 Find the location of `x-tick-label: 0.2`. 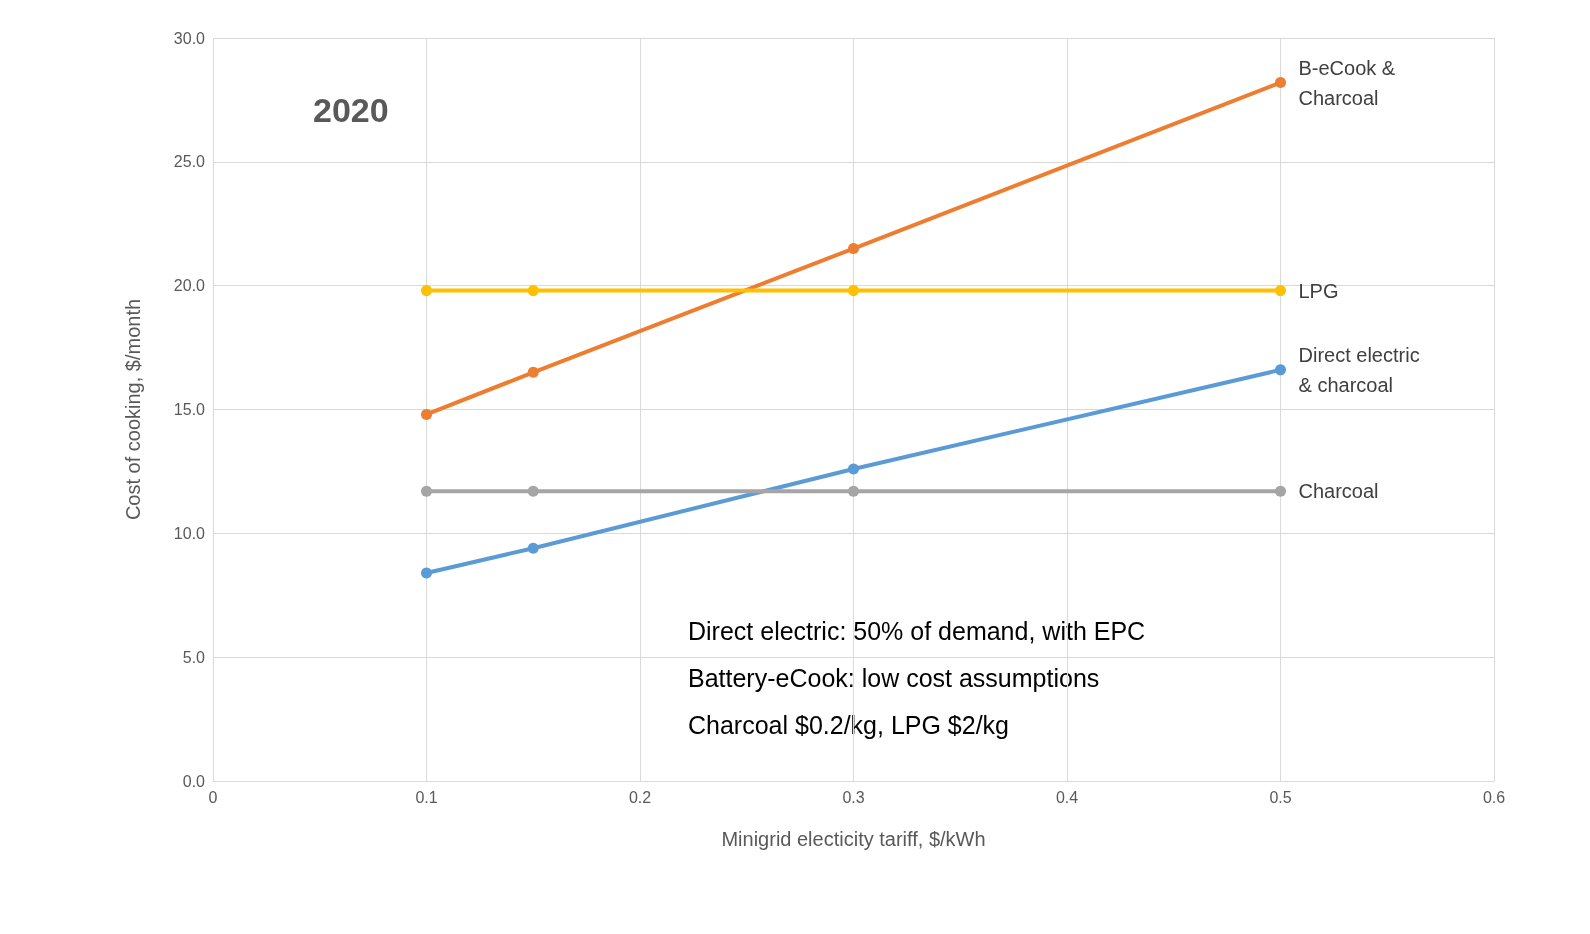

x-tick-label: 0.2 is located at coordinates (640, 797).